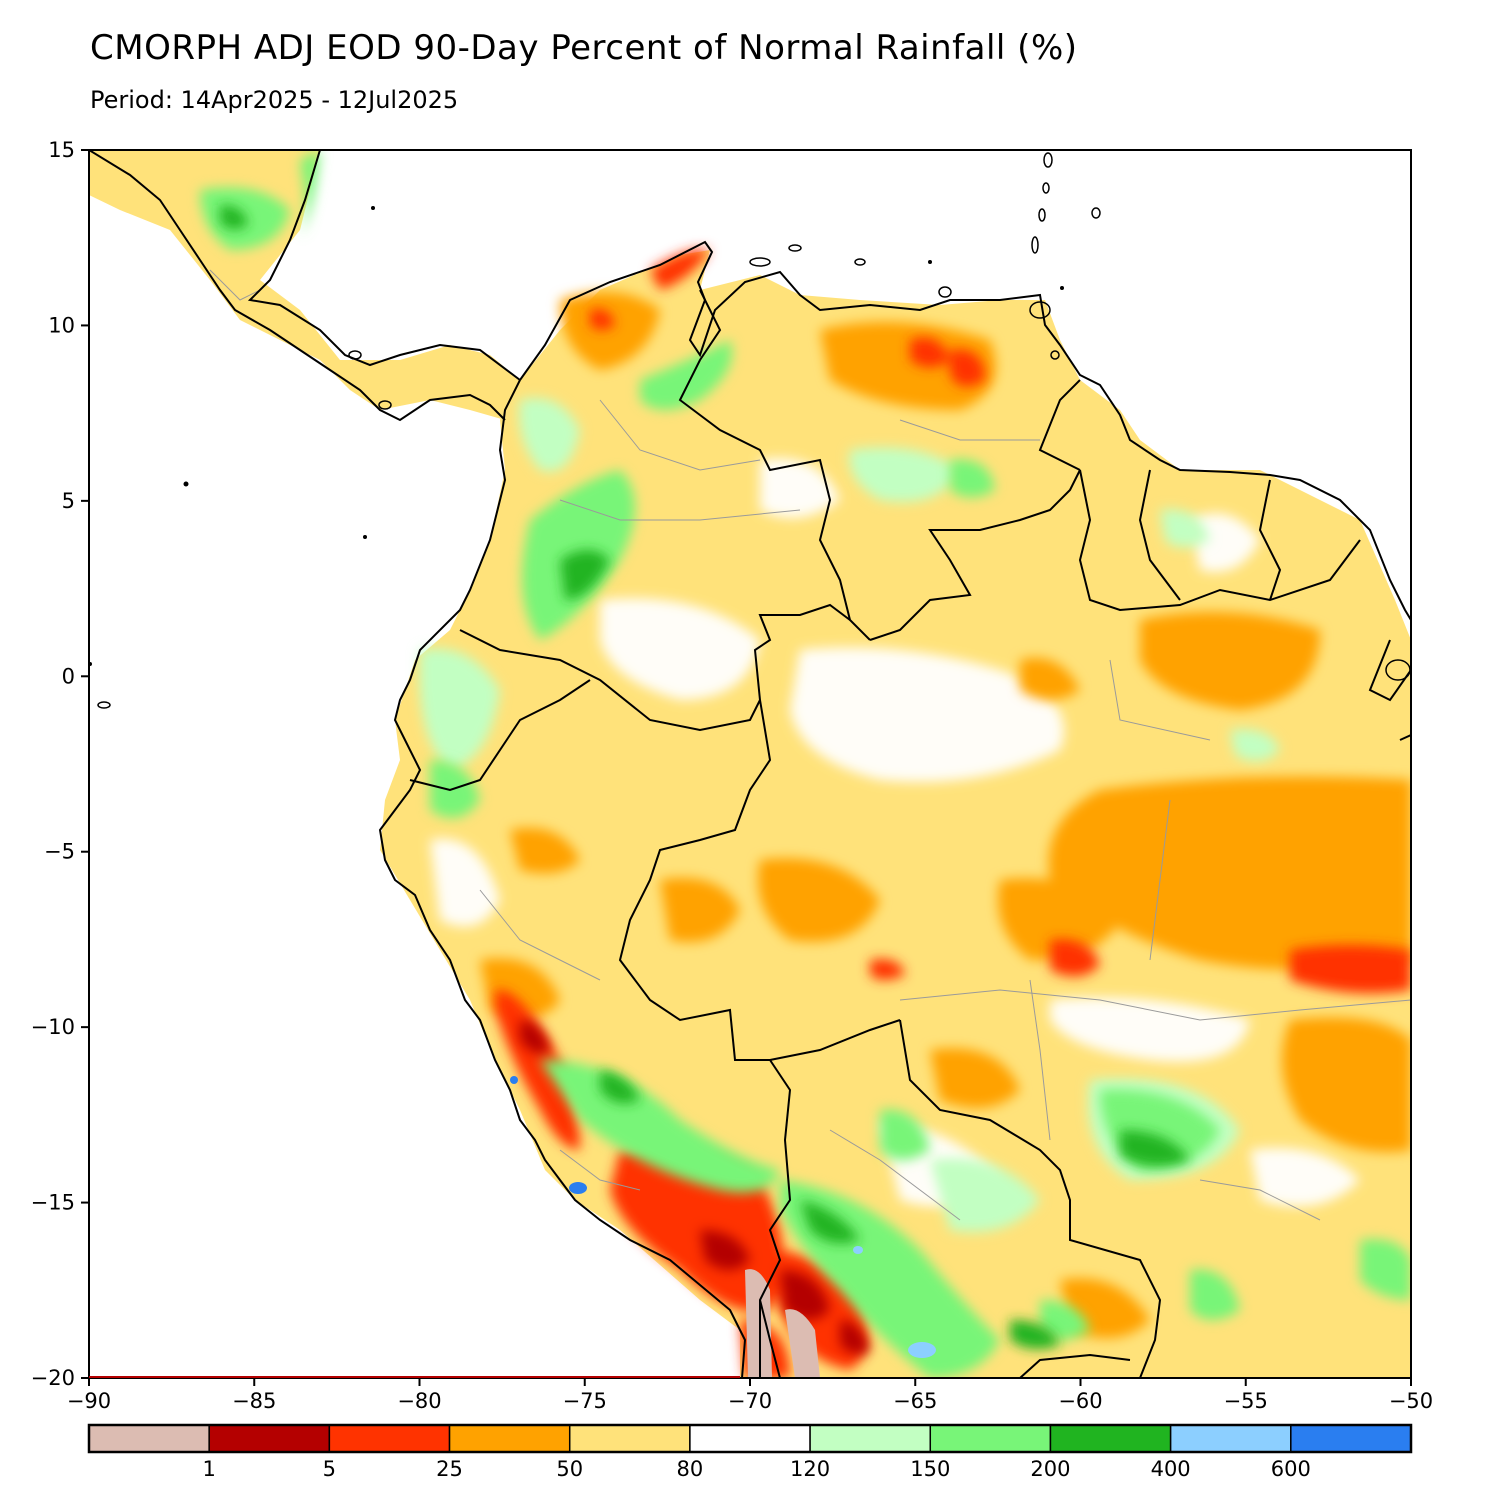 The height and width of the screenshot is (1500, 1500). I want to click on y-tick-label: −20, so click(53, 1378).